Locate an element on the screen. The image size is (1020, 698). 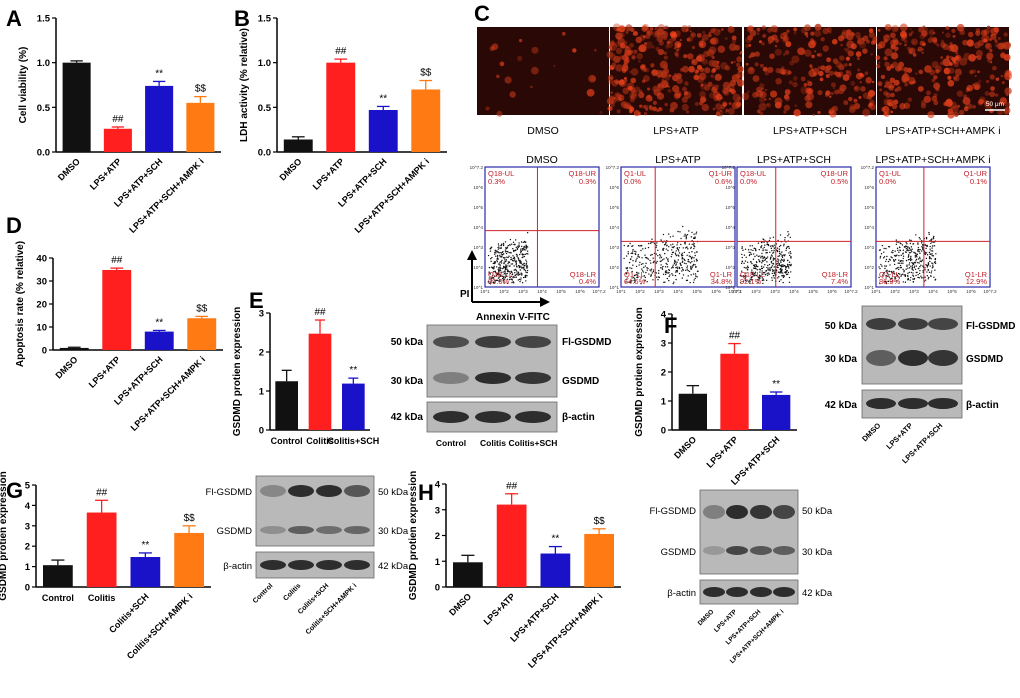
flow-x-tick: 10^6 is located at coordinates (716, 291).